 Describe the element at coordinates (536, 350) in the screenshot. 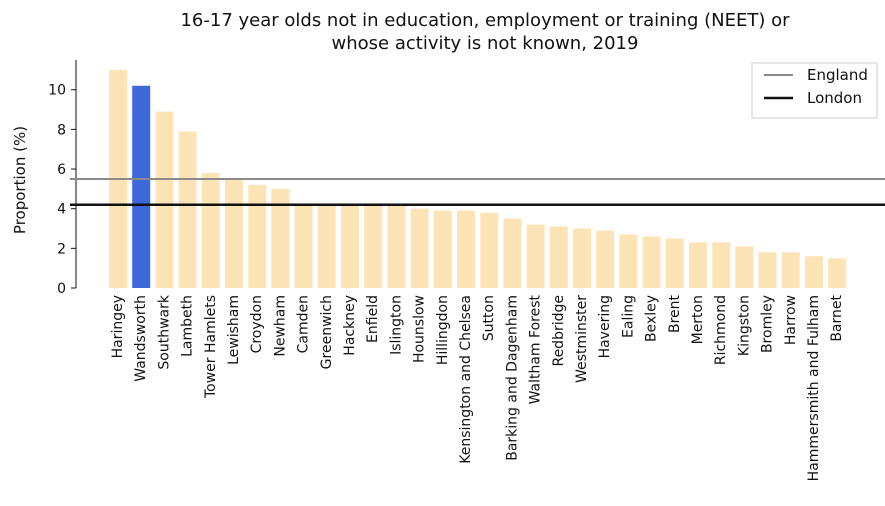

I see `x-axis-category-label: Waltham Forest` at that location.